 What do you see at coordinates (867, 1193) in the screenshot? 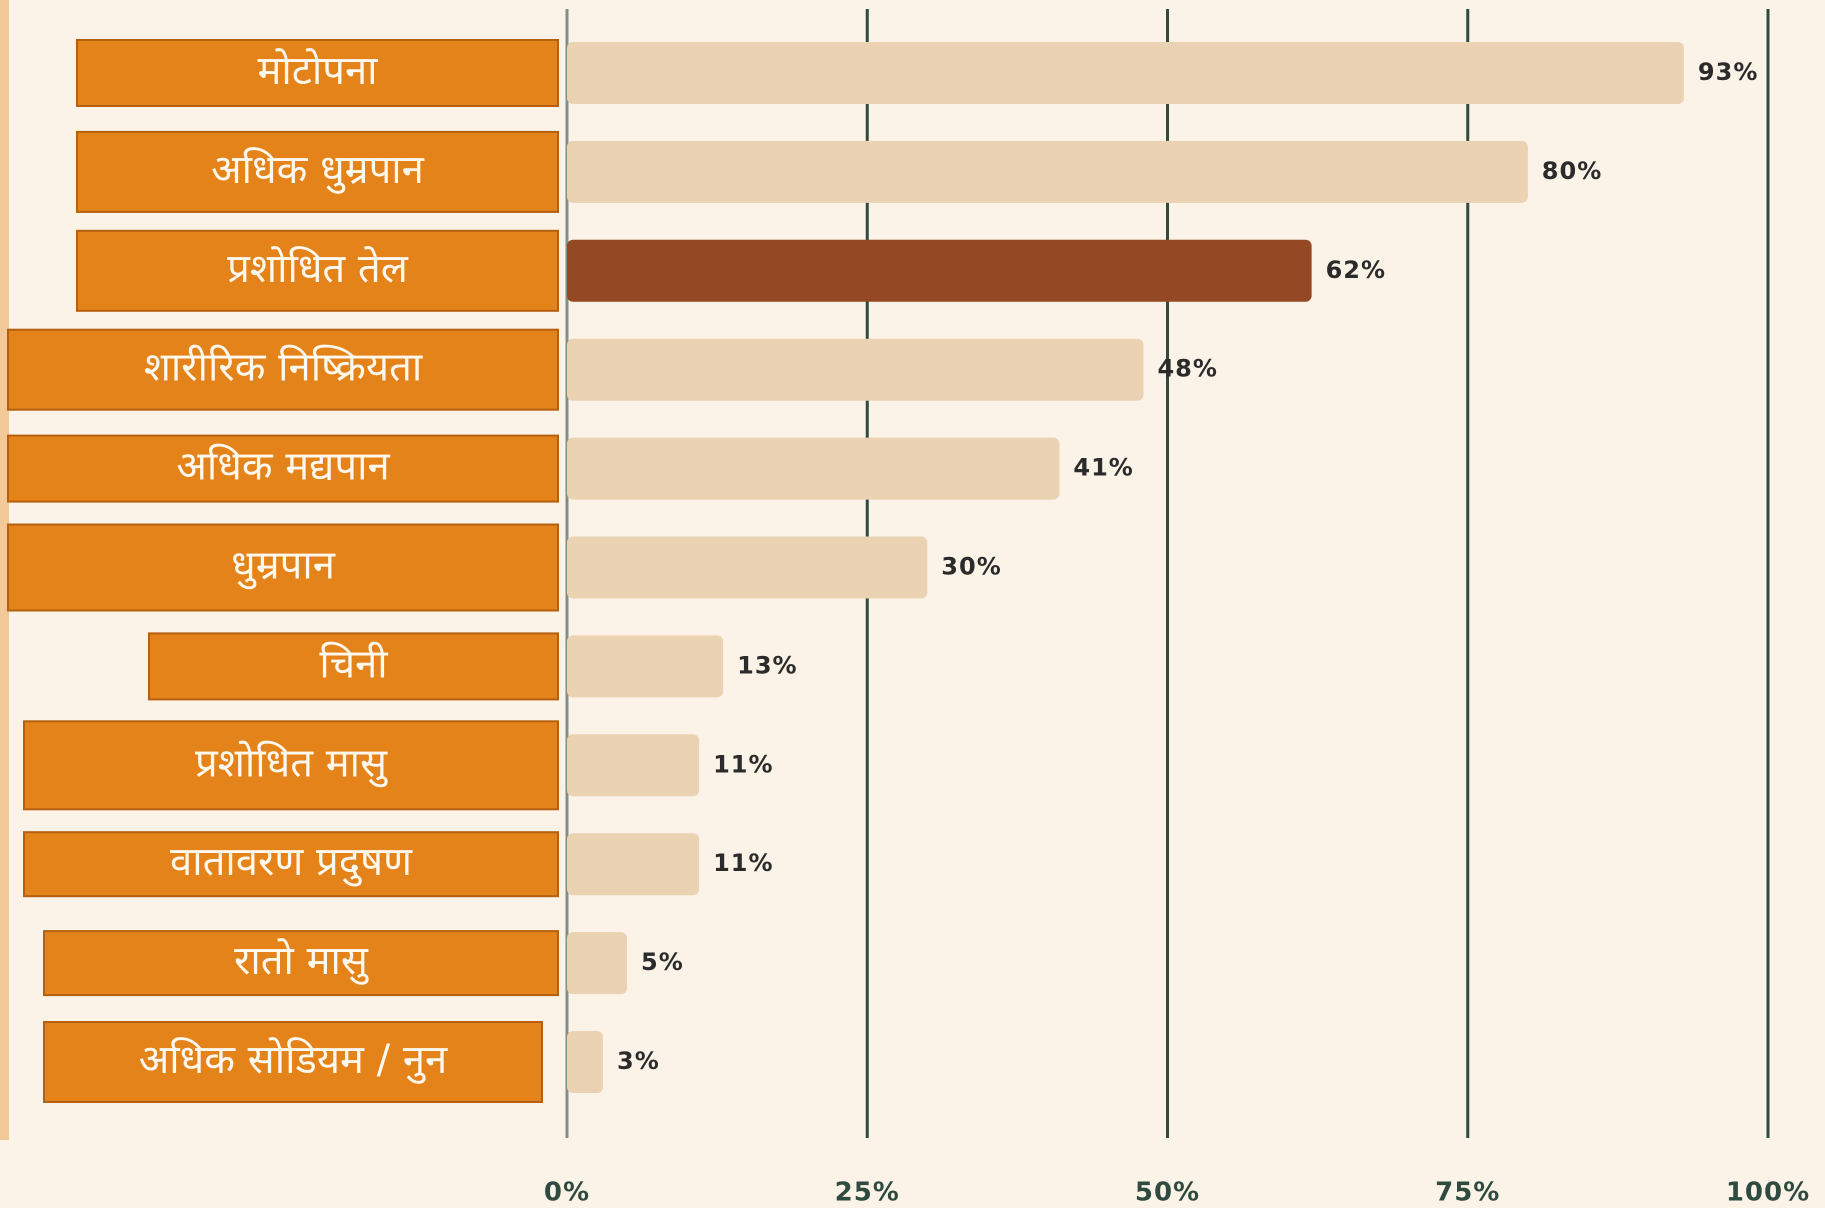
I see `x-tick-label: 25%` at bounding box center [867, 1193].